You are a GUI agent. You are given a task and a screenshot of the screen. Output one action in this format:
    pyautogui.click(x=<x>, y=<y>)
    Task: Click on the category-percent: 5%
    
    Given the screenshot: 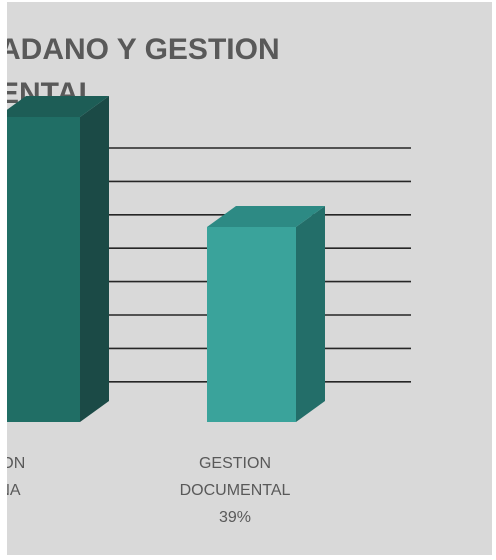 What is the action you would take?
    pyautogui.click(x=45, y=517)
    